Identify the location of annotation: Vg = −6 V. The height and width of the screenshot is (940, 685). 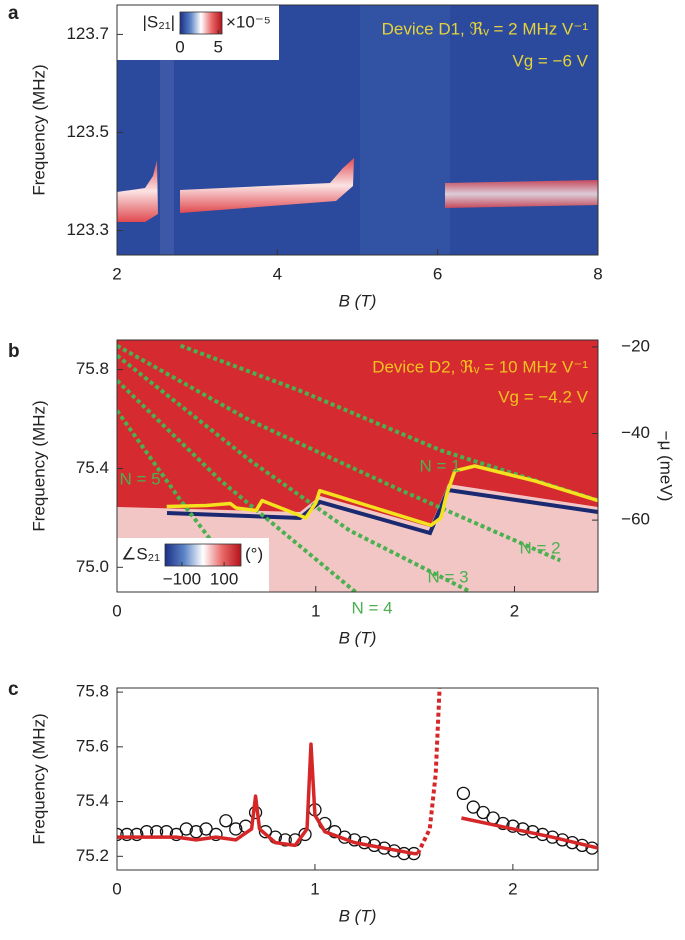
(550, 60).